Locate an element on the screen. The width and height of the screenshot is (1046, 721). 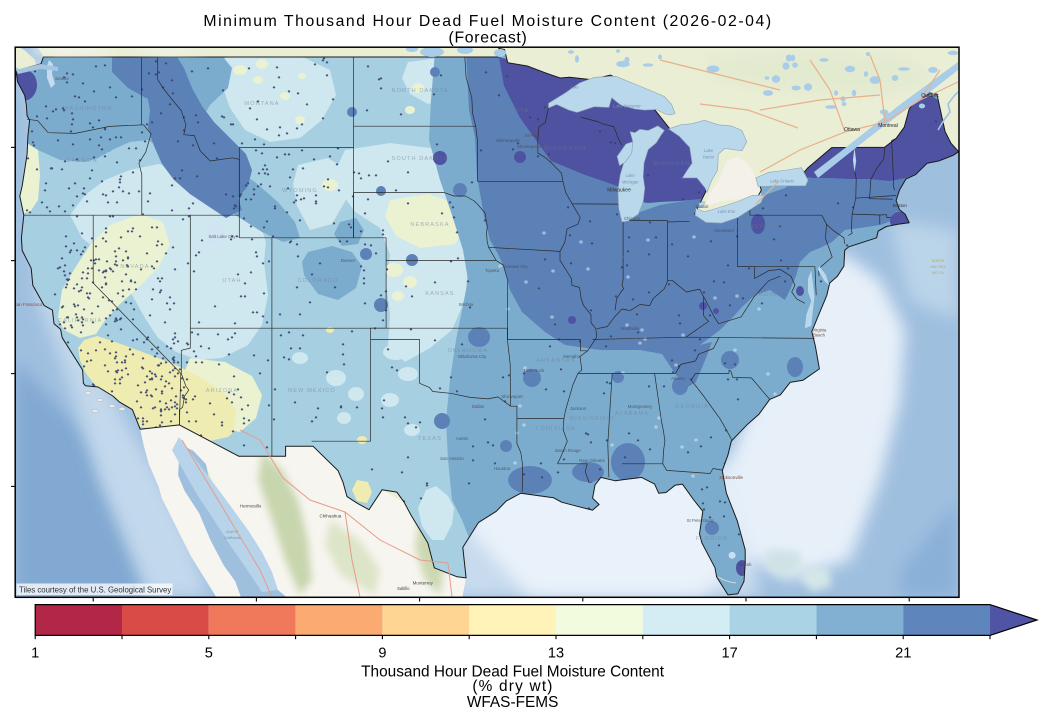
svg-text: PENNSYLVANIA is located at coordinates (761, 227).